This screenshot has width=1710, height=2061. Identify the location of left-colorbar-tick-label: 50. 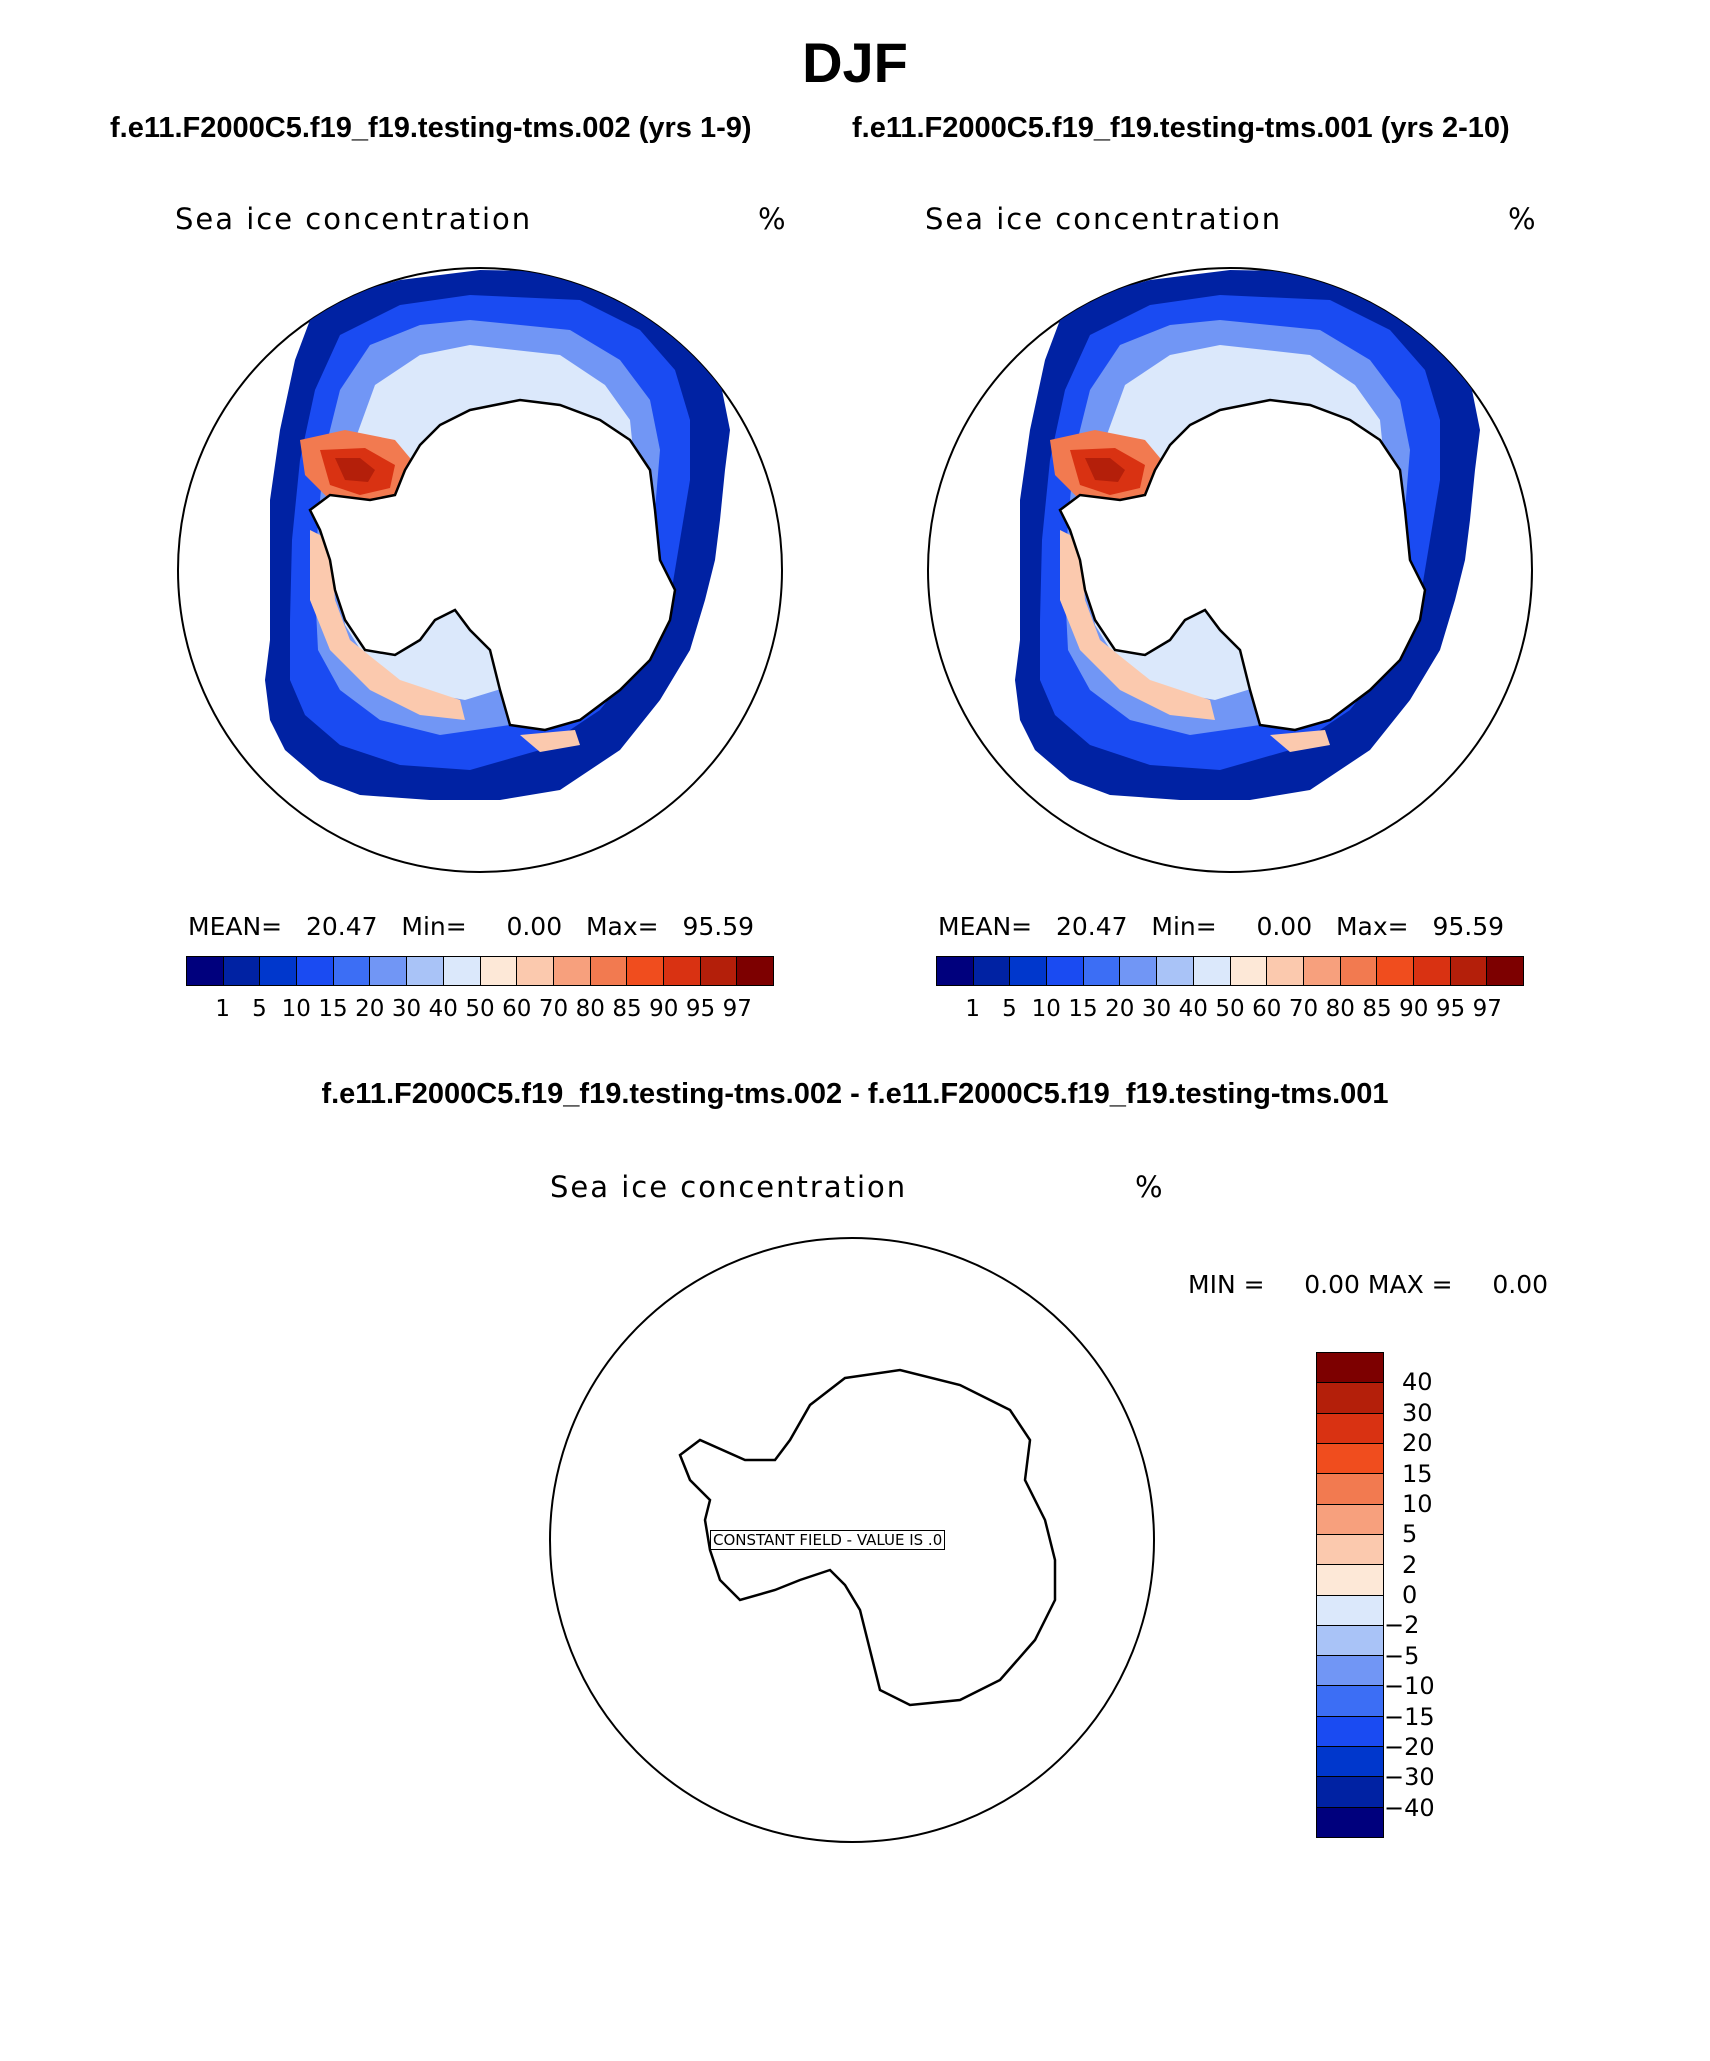
(480, 1009).